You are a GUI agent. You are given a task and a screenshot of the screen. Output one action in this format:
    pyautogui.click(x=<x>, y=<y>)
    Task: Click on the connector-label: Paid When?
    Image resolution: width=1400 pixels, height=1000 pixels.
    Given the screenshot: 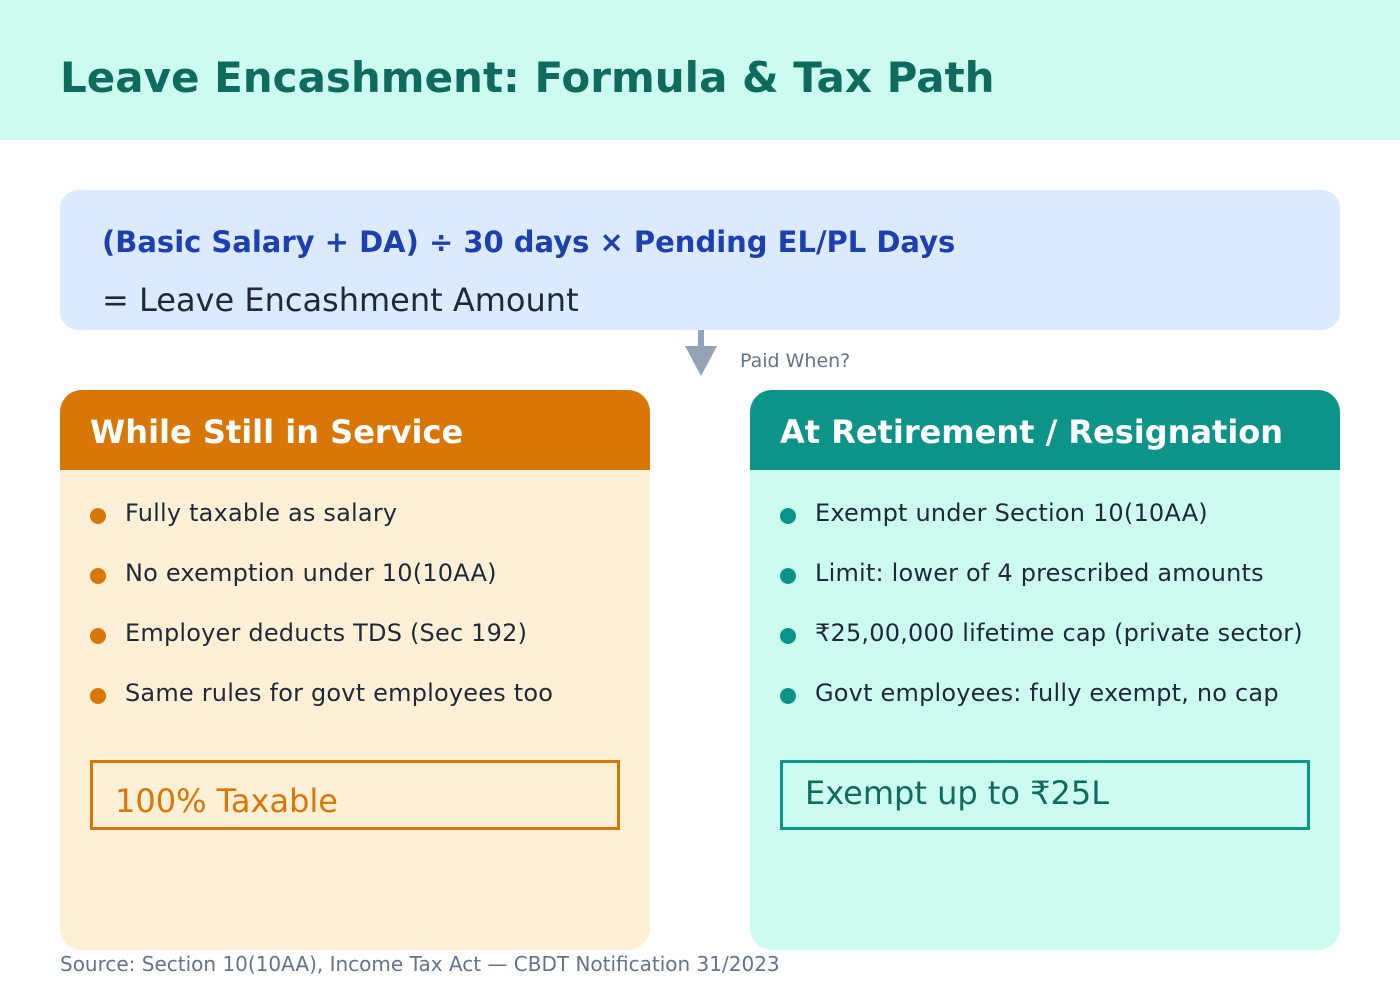 What is the action you would take?
    pyautogui.click(x=795, y=361)
    